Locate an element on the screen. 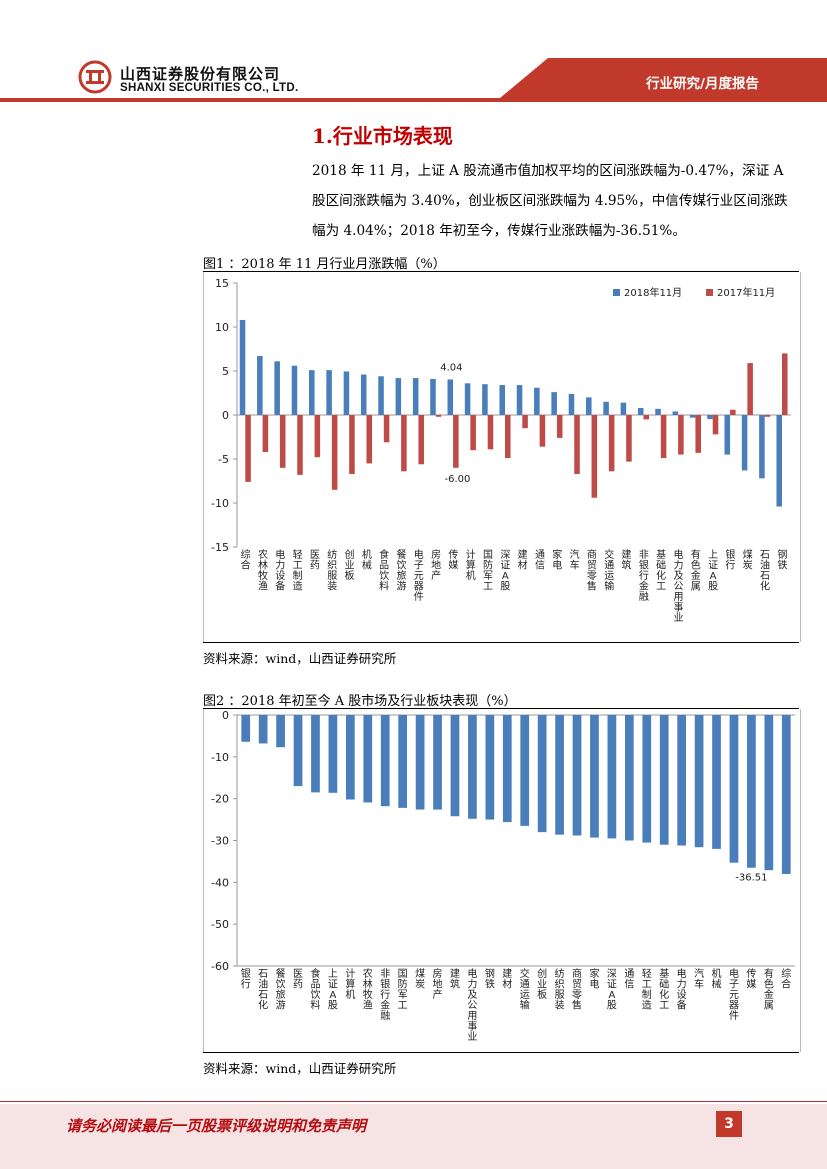 The image size is (827, 1169). x-tick-label: 交通运输 is located at coordinates (525, 989).